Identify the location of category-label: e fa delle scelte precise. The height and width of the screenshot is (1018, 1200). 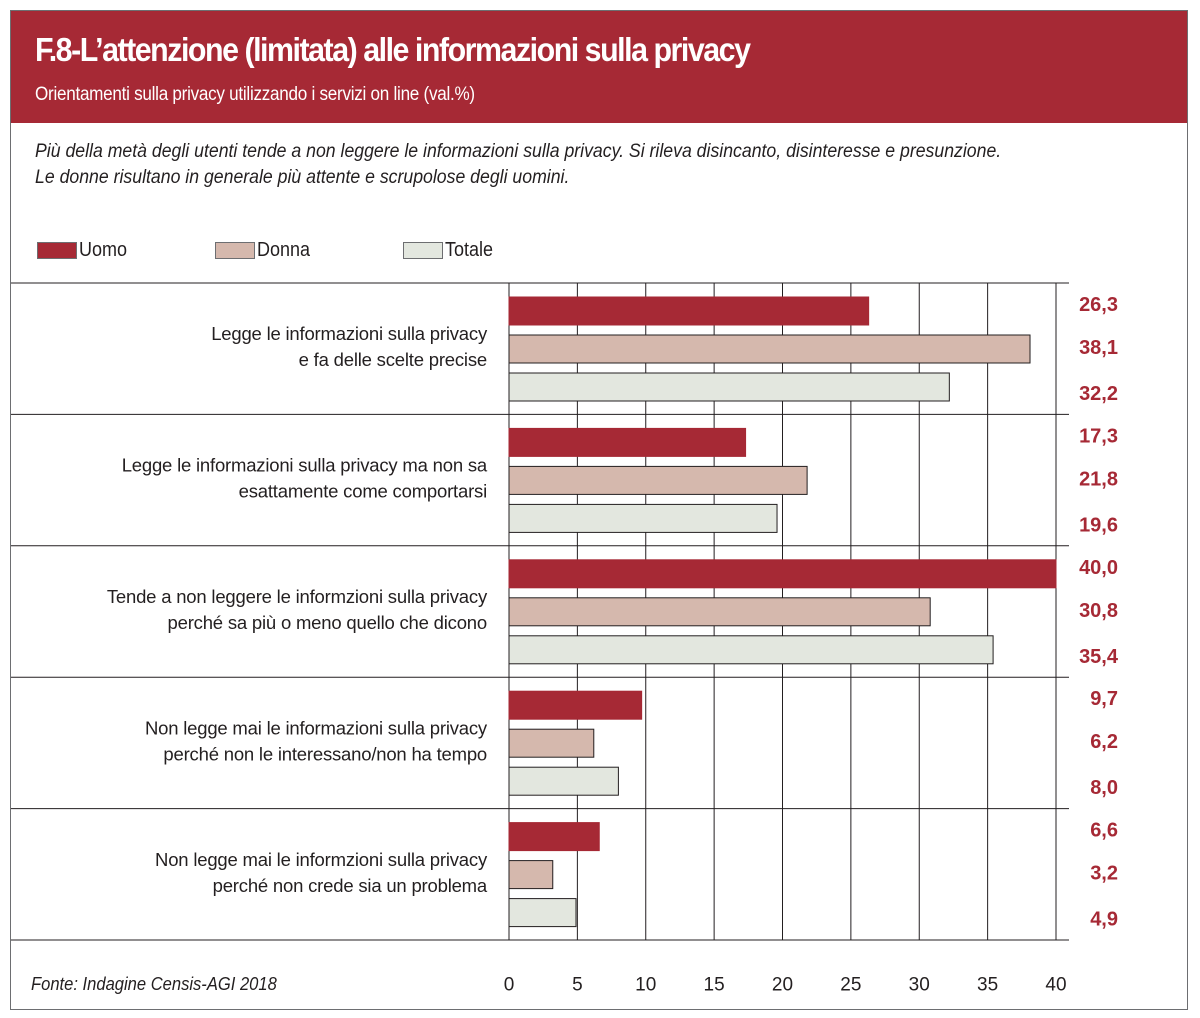
(393, 359).